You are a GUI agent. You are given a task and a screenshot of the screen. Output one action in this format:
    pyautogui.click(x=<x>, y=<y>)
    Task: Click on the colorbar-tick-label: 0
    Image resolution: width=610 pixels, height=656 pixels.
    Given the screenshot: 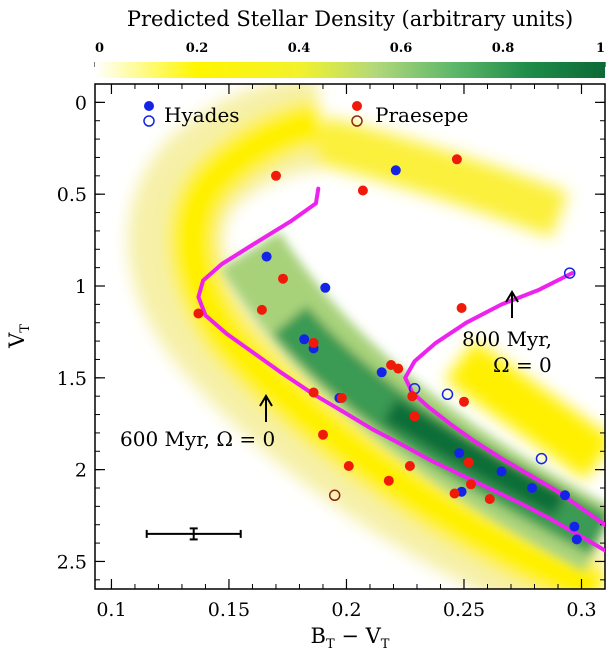 What is the action you would take?
    pyautogui.click(x=99, y=48)
    